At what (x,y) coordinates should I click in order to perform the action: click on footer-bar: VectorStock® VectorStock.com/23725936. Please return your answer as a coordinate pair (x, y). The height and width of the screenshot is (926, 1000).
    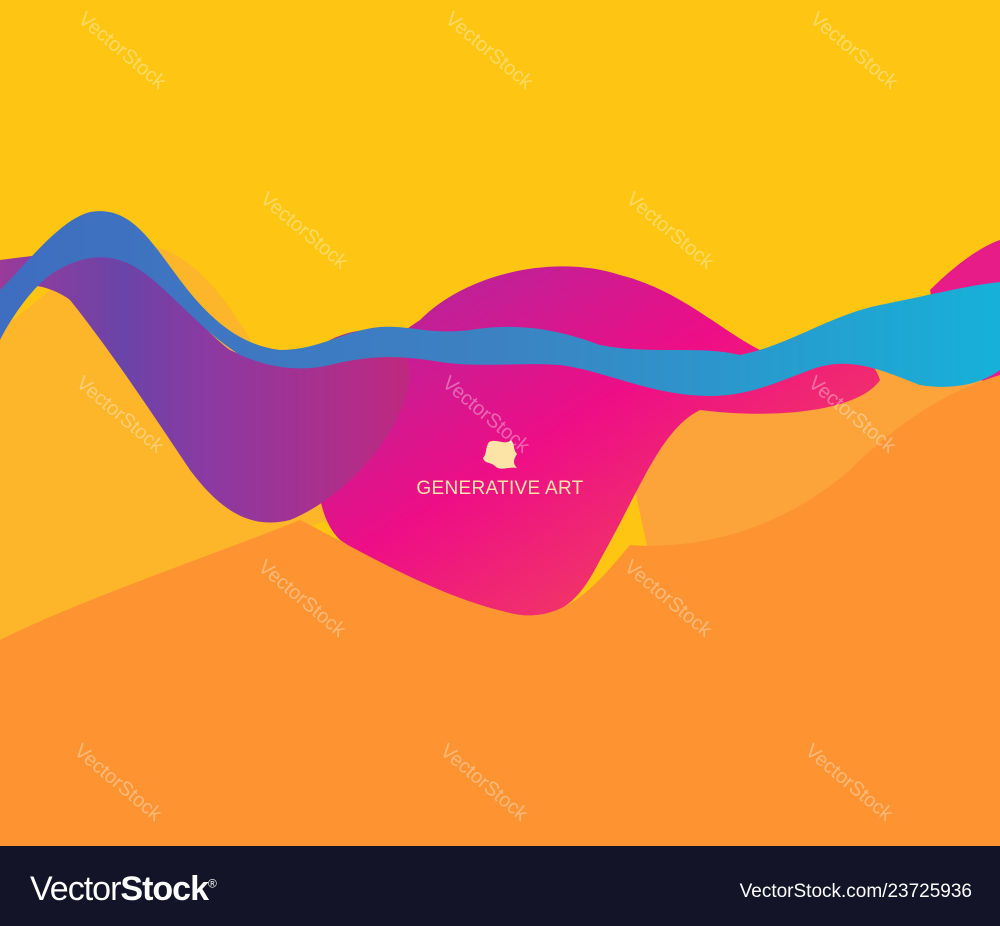
    Looking at the image, I should click on (500, 886).